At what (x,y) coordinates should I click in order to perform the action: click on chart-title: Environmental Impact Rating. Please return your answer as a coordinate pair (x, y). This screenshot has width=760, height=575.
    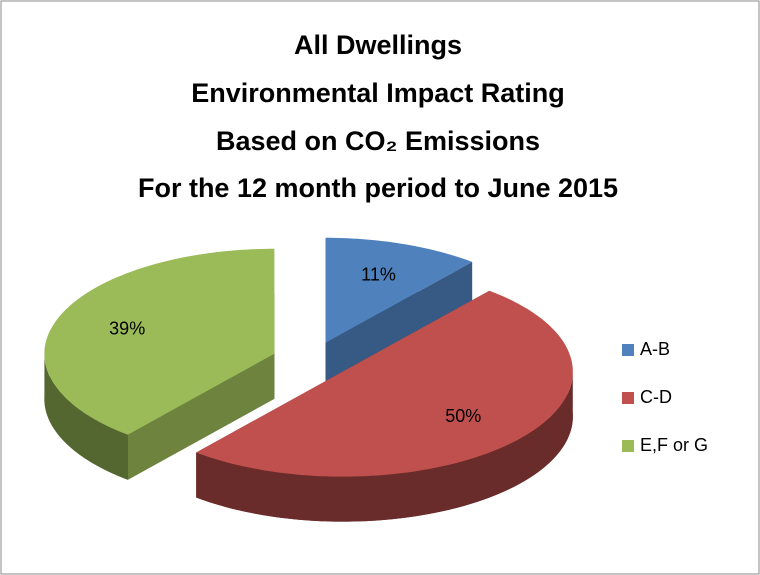
    Looking at the image, I should click on (378, 93).